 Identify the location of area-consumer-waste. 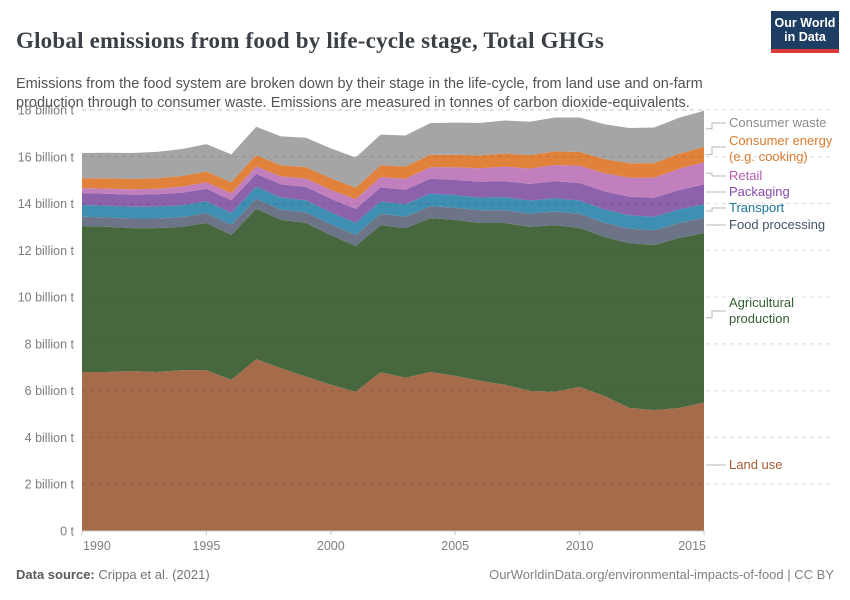
(393, 149).